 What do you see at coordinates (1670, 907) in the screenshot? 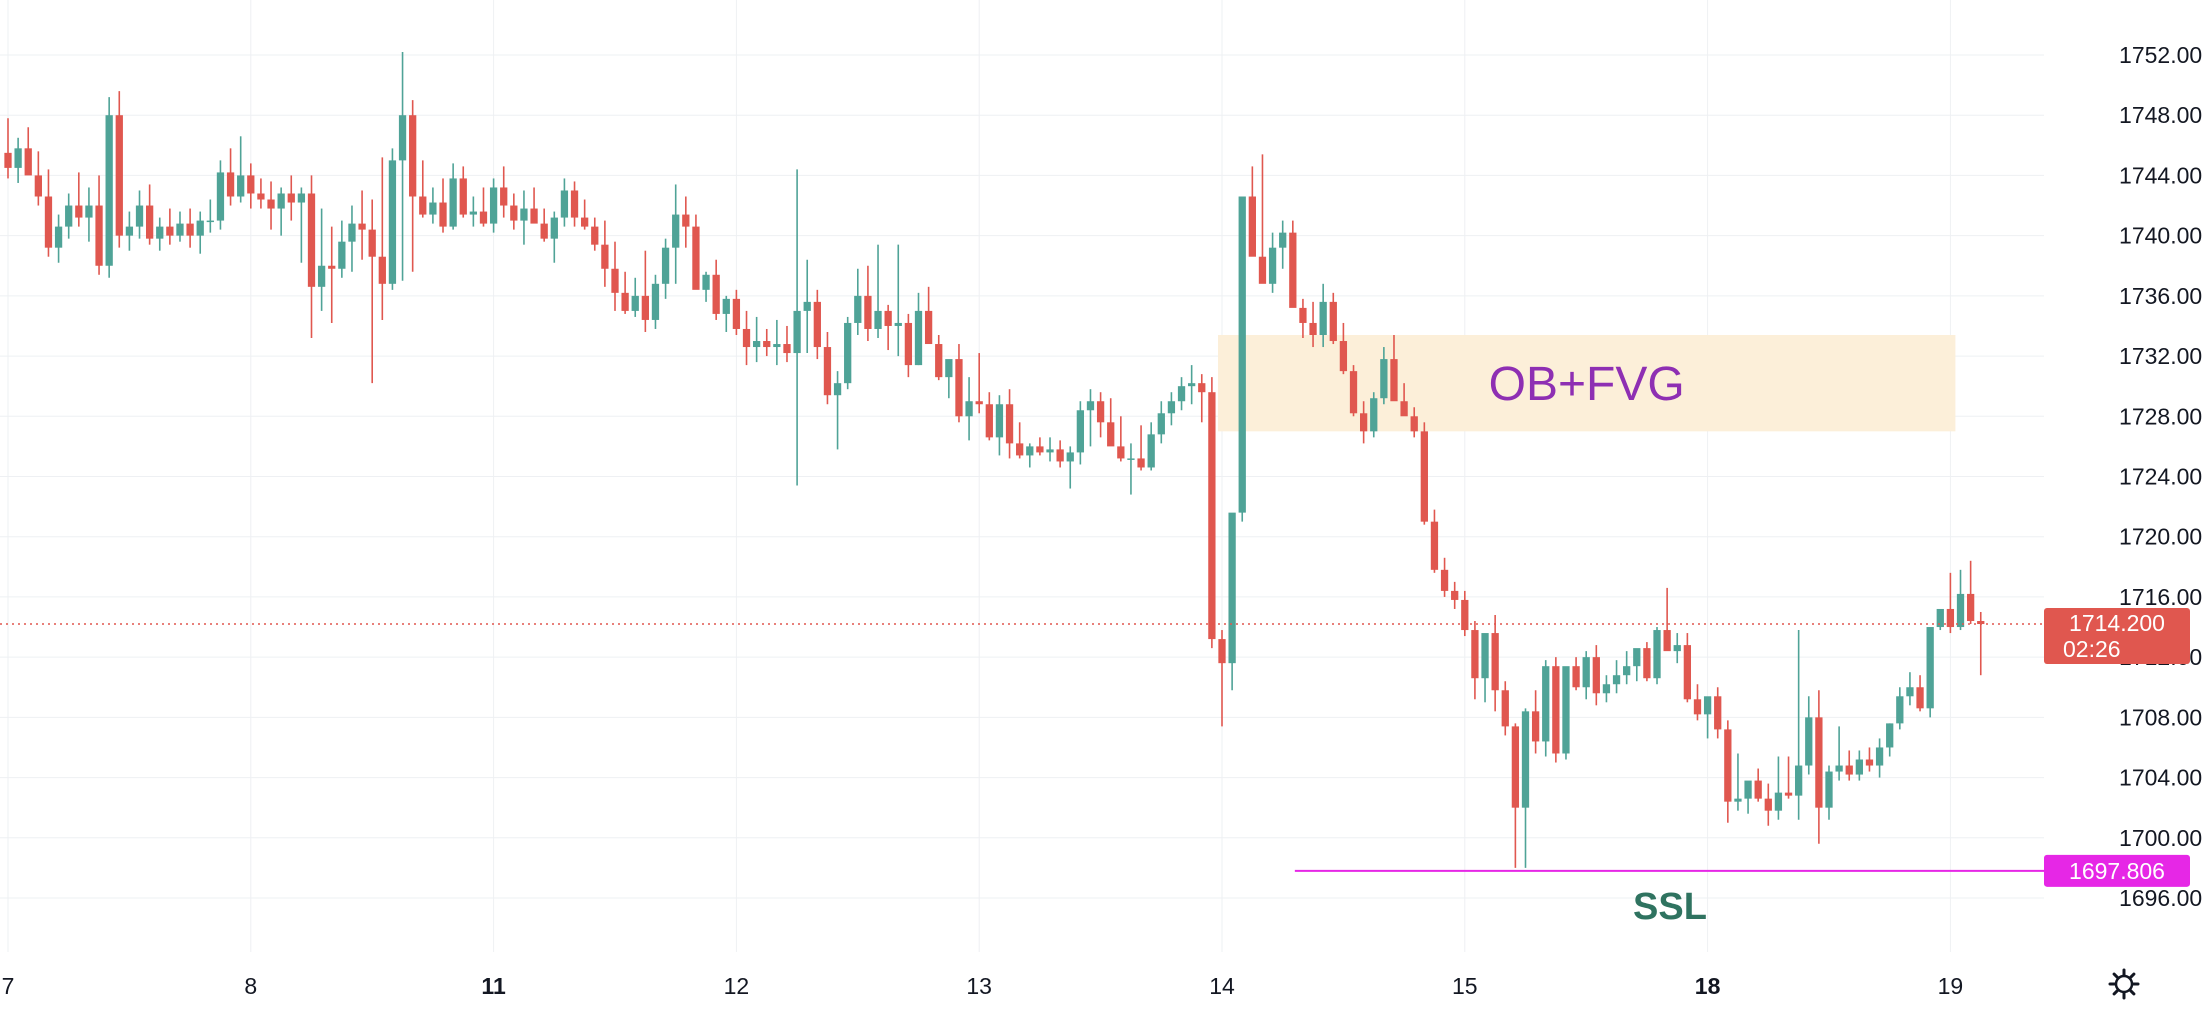
I see `ssl-label: SSL` at bounding box center [1670, 907].